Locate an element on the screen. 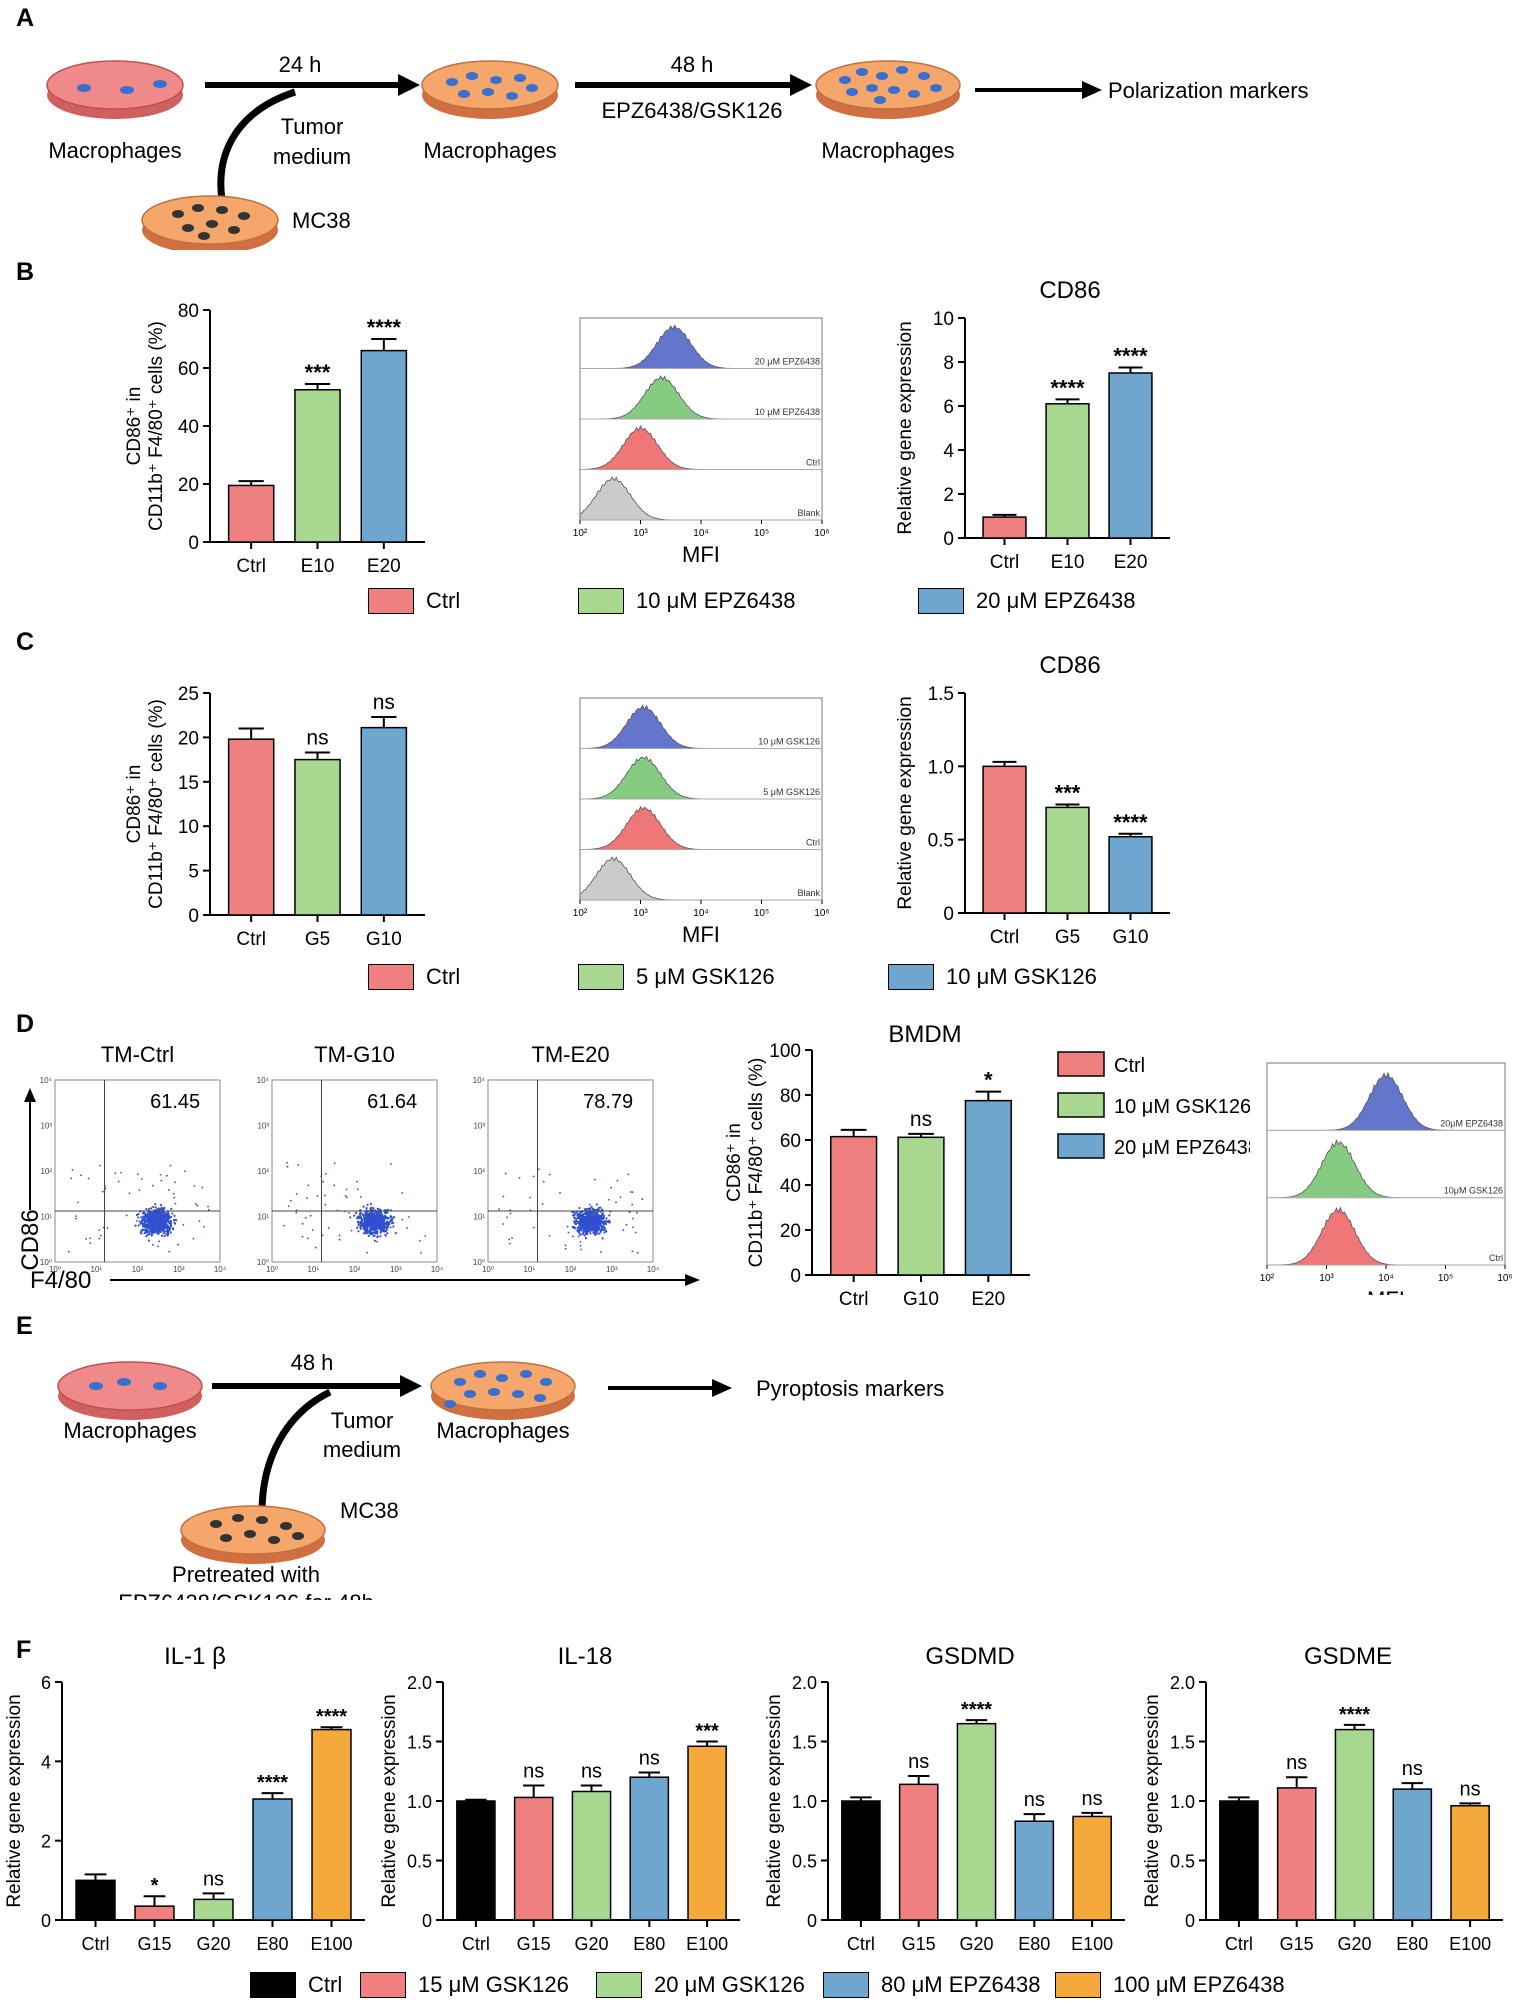 This screenshot has height=2004, width=1521. bar-g5 is located at coordinates (317, 837).